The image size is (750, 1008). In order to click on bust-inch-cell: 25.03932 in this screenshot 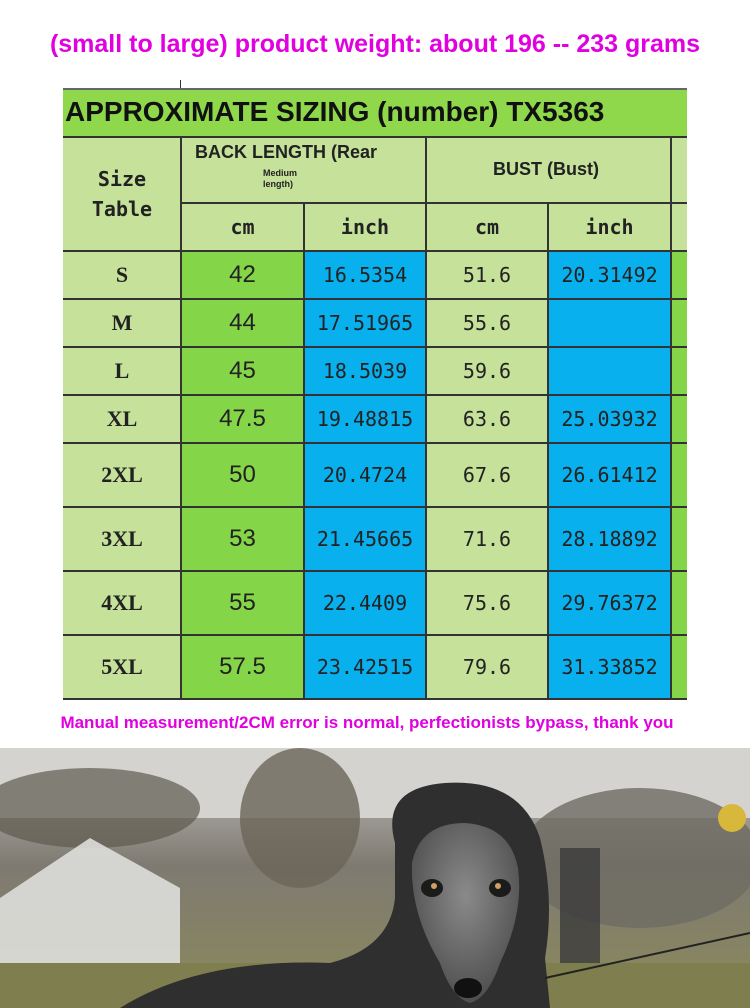, I will do `click(609, 419)`.